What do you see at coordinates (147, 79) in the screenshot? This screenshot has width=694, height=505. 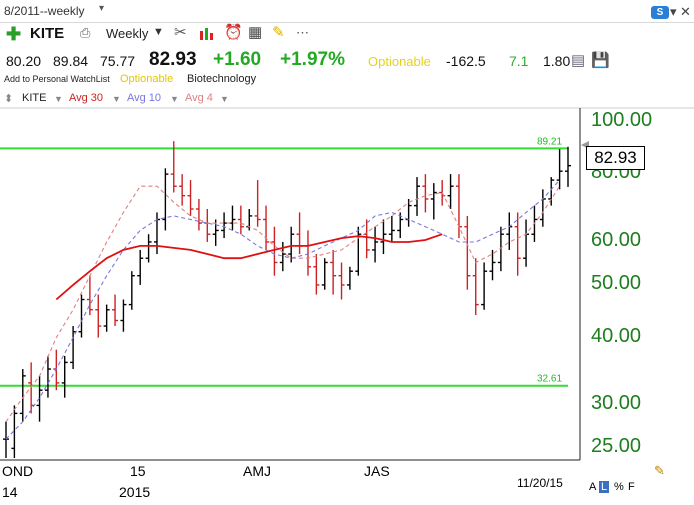 I see `optionable-label: Optionable` at bounding box center [147, 79].